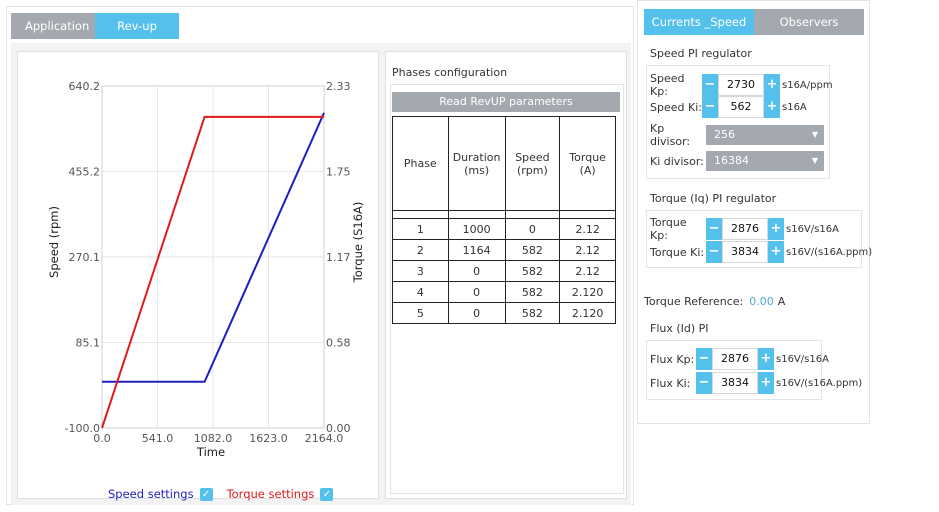  I want to click on speed-kp-stepper: − 2730 + s16A/ppm, so click(767, 85).